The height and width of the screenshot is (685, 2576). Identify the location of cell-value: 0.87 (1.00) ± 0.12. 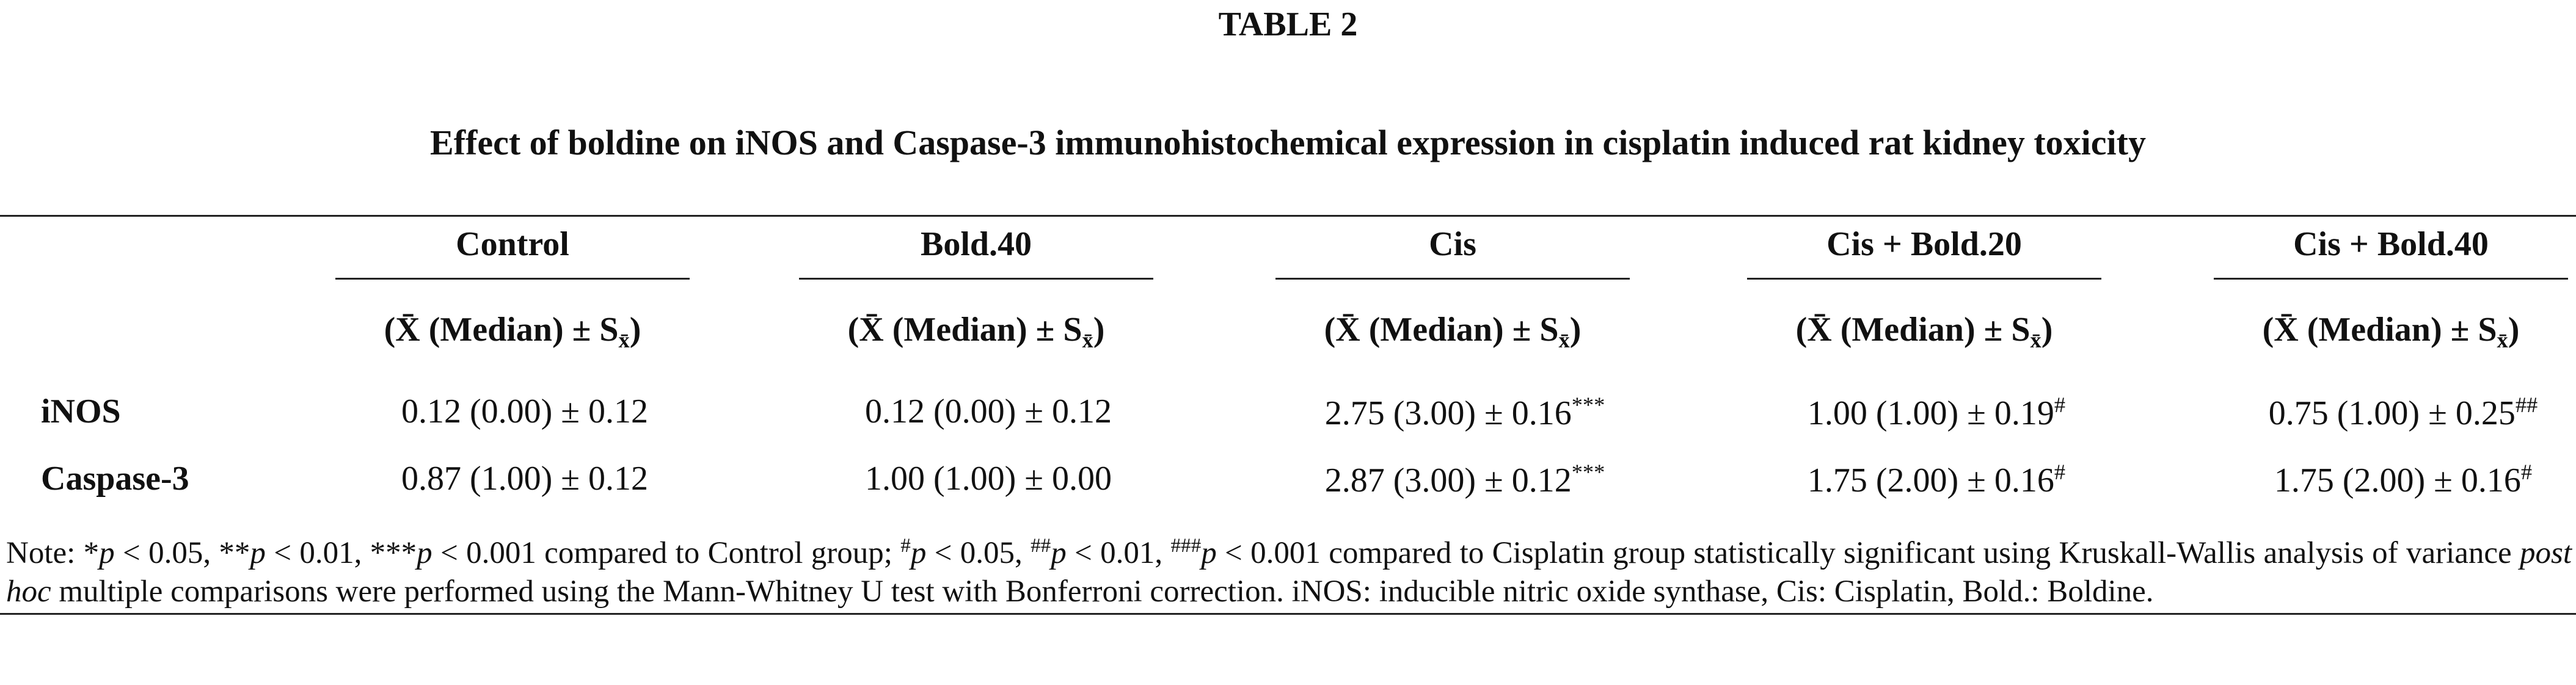
(525, 479).